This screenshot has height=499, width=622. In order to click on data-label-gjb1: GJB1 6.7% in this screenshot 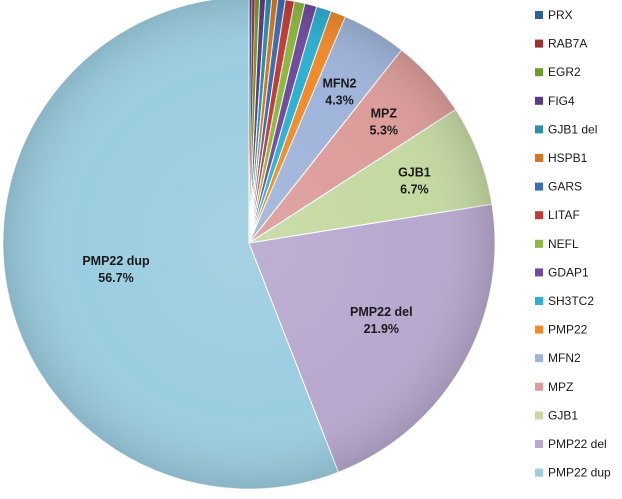, I will do `click(414, 181)`.